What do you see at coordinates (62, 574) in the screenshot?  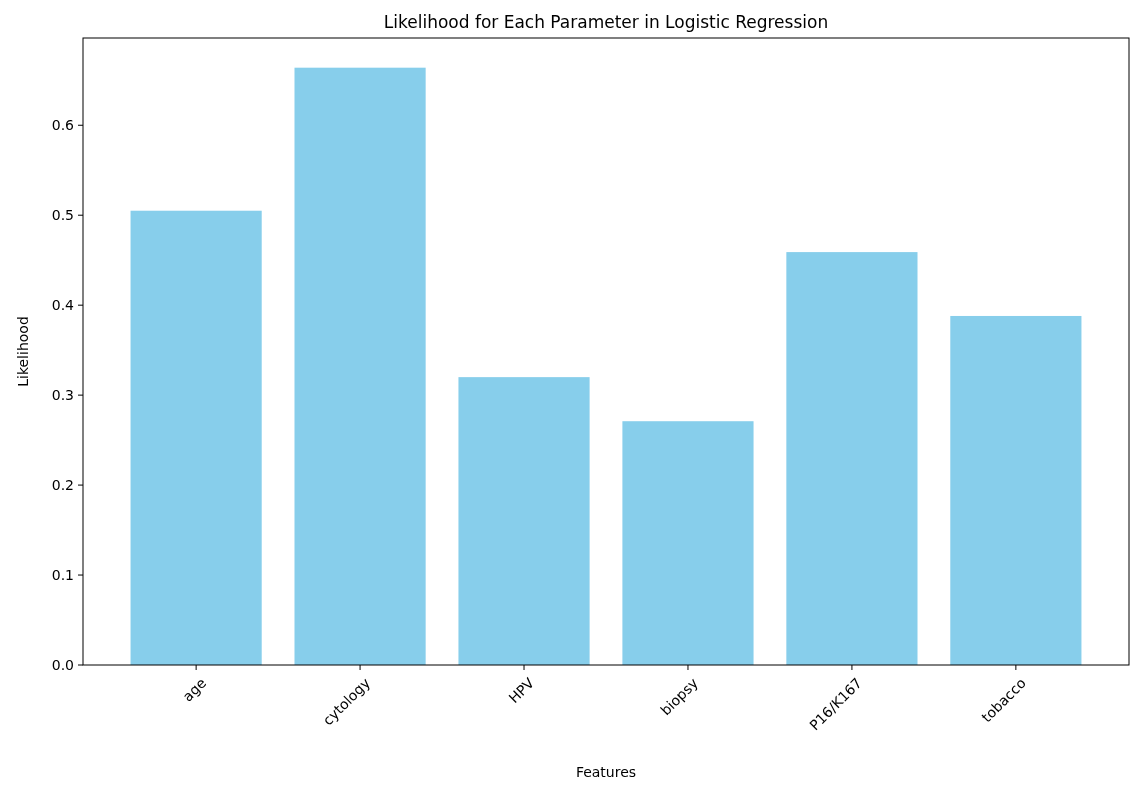 I see `y-tick-label: 0.1` at bounding box center [62, 574].